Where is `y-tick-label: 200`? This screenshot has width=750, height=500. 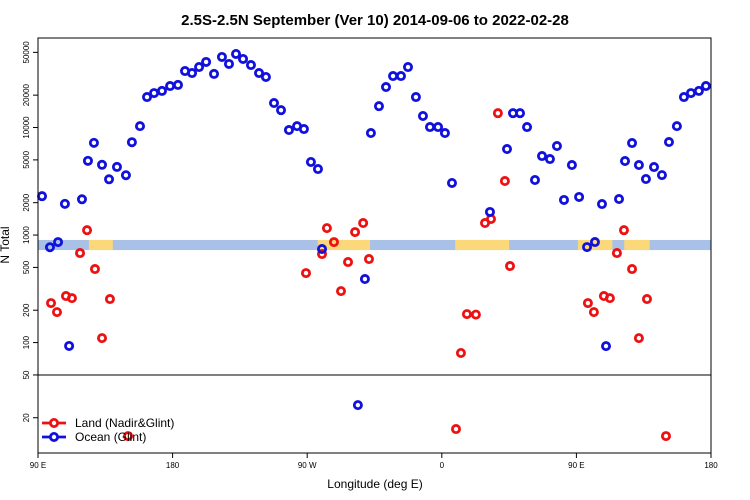 y-tick-label: 200 is located at coordinates (26, 310).